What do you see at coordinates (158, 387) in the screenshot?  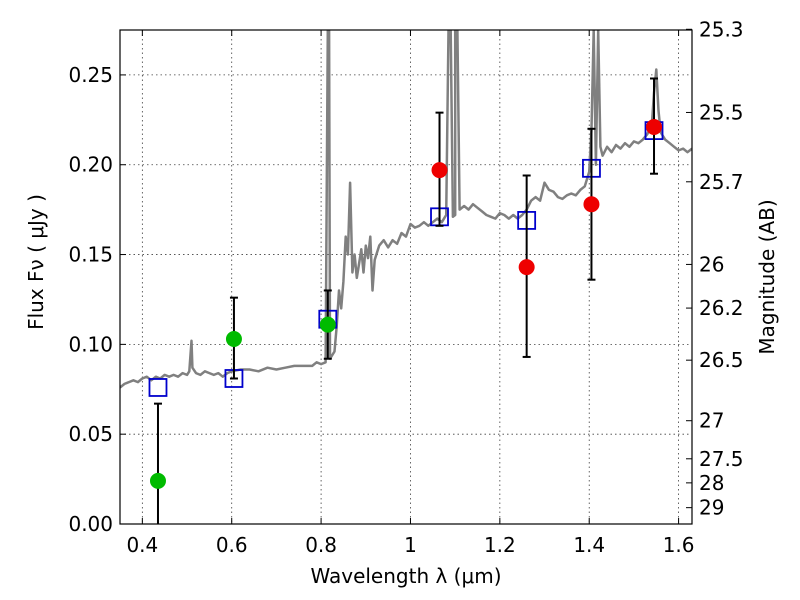 I see `model-square-point` at bounding box center [158, 387].